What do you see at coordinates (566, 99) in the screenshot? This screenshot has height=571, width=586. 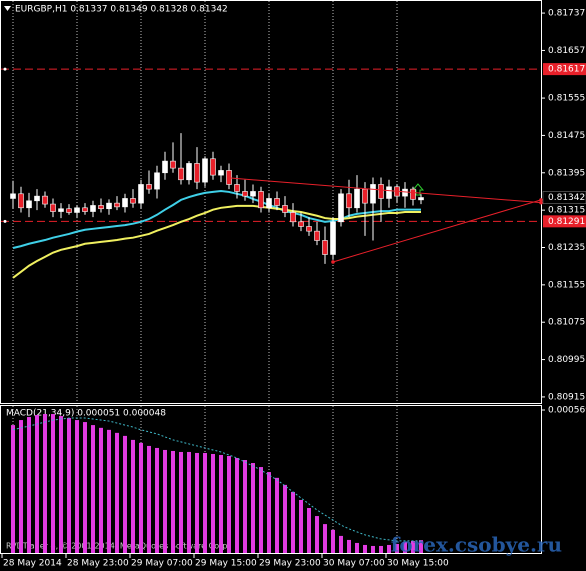 I see `y-tick-label: 0.81555` at bounding box center [566, 99].